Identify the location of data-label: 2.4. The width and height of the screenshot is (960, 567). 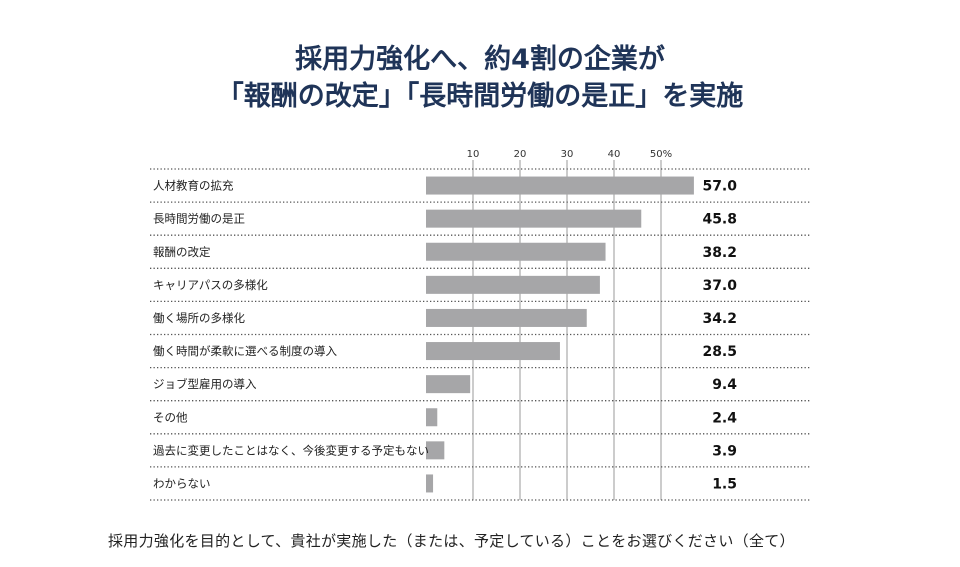
(724, 418).